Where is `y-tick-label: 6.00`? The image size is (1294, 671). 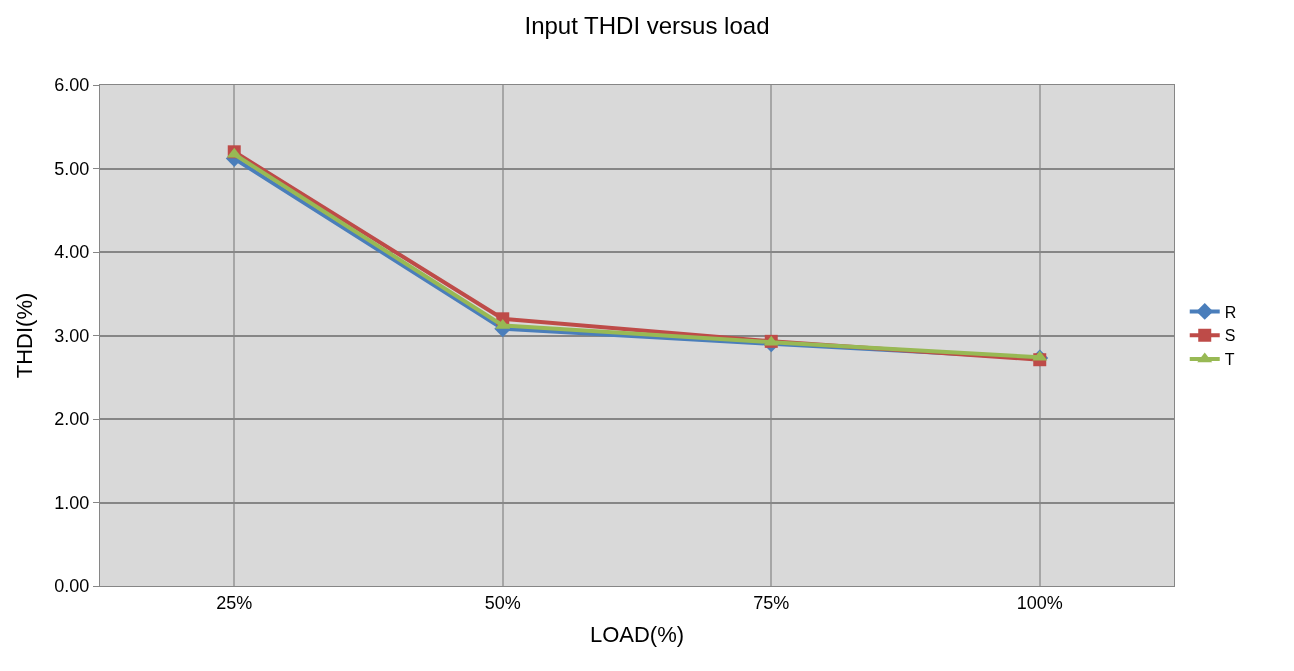 y-tick-label: 6.00 is located at coordinates (72, 85).